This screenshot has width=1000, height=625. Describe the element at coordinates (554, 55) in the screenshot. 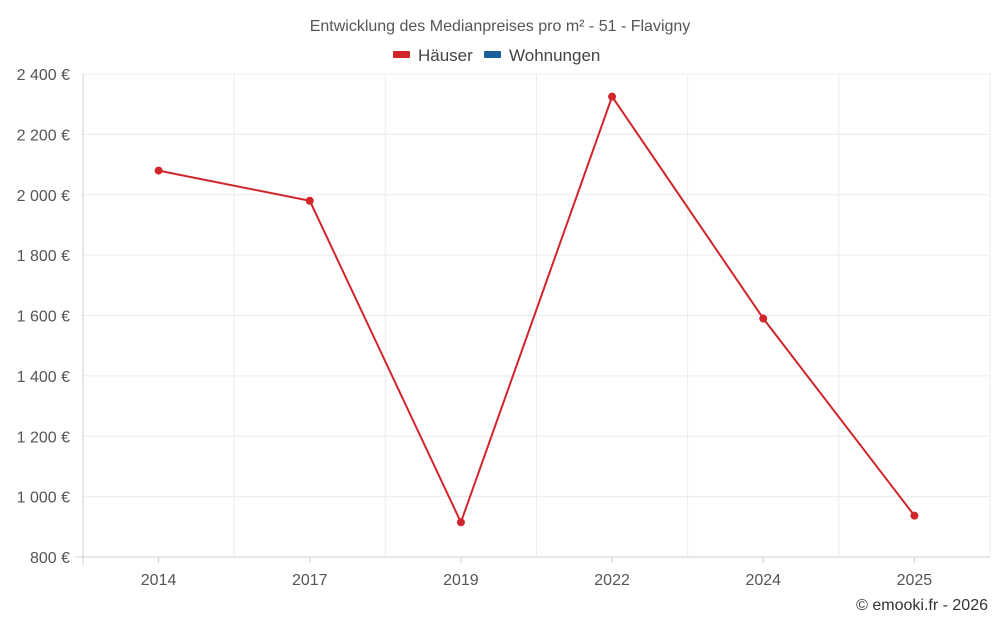

I see `legend-label-wohnungen: Wohnungen` at that location.